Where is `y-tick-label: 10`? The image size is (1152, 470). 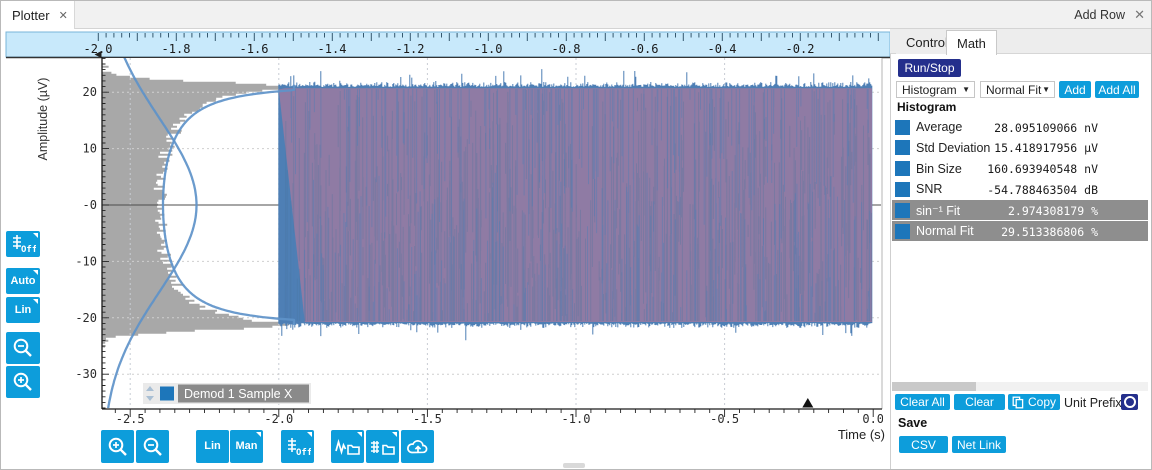
y-tick-label: 10 is located at coordinates (90, 149).